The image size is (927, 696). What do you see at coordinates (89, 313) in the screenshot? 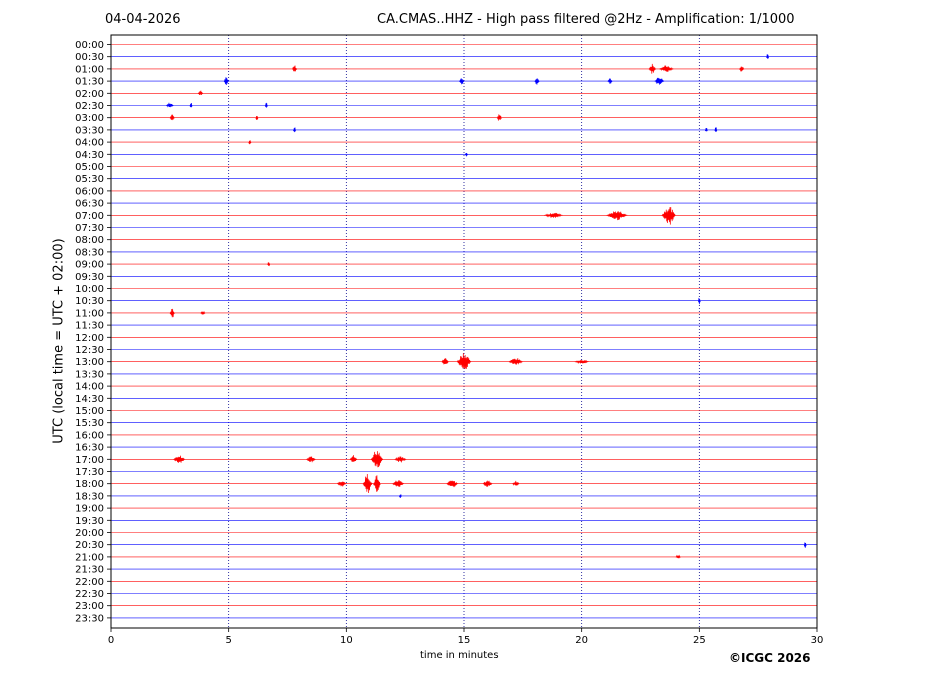
I see `y-tick-label: 11:00` at bounding box center [89, 313].